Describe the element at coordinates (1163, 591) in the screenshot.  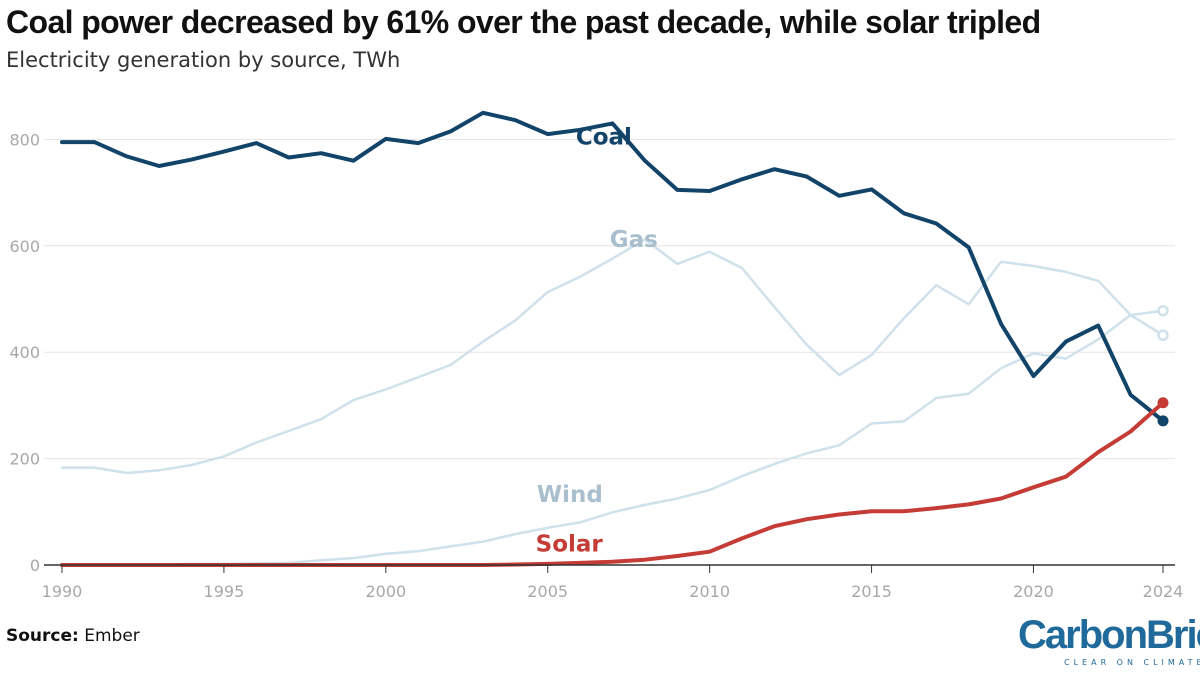
I see `x-tick-label-2024: 2024` at that location.